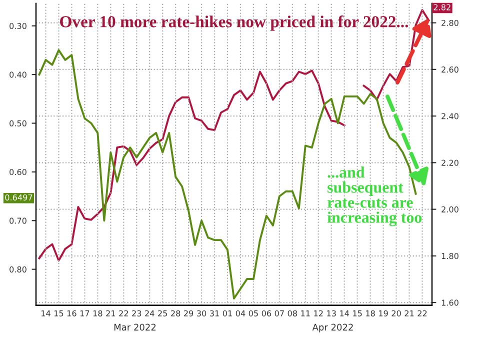 This screenshot has height=345, width=480. I want to click on x-tick-label: 29, so click(189, 313).